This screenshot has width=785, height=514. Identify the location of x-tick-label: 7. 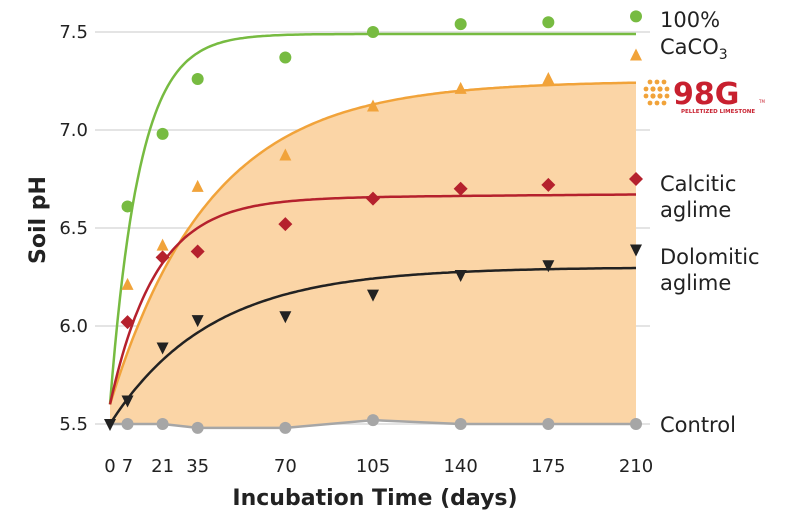
(127, 466).